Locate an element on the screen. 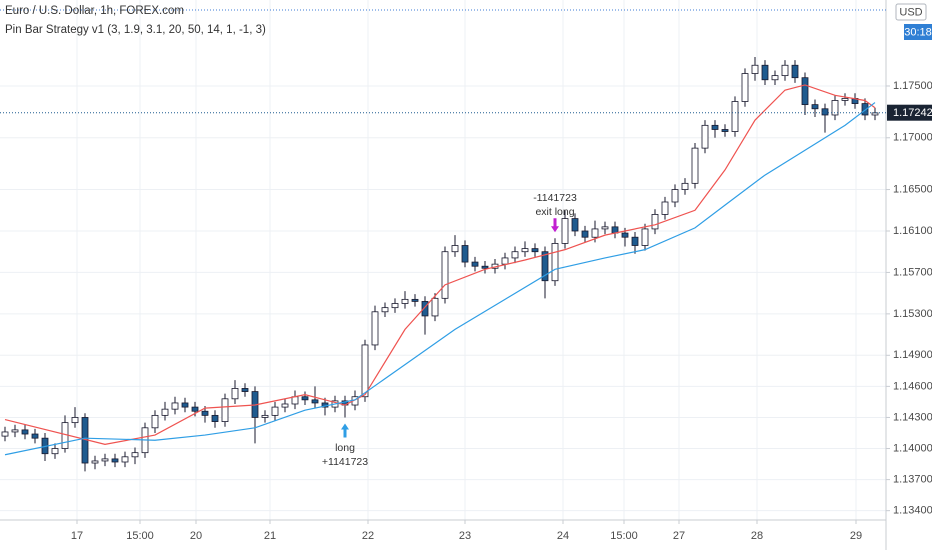 This screenshot has width=932, height=550. x-tick-label: 23 is located at coordinates (465, 536).